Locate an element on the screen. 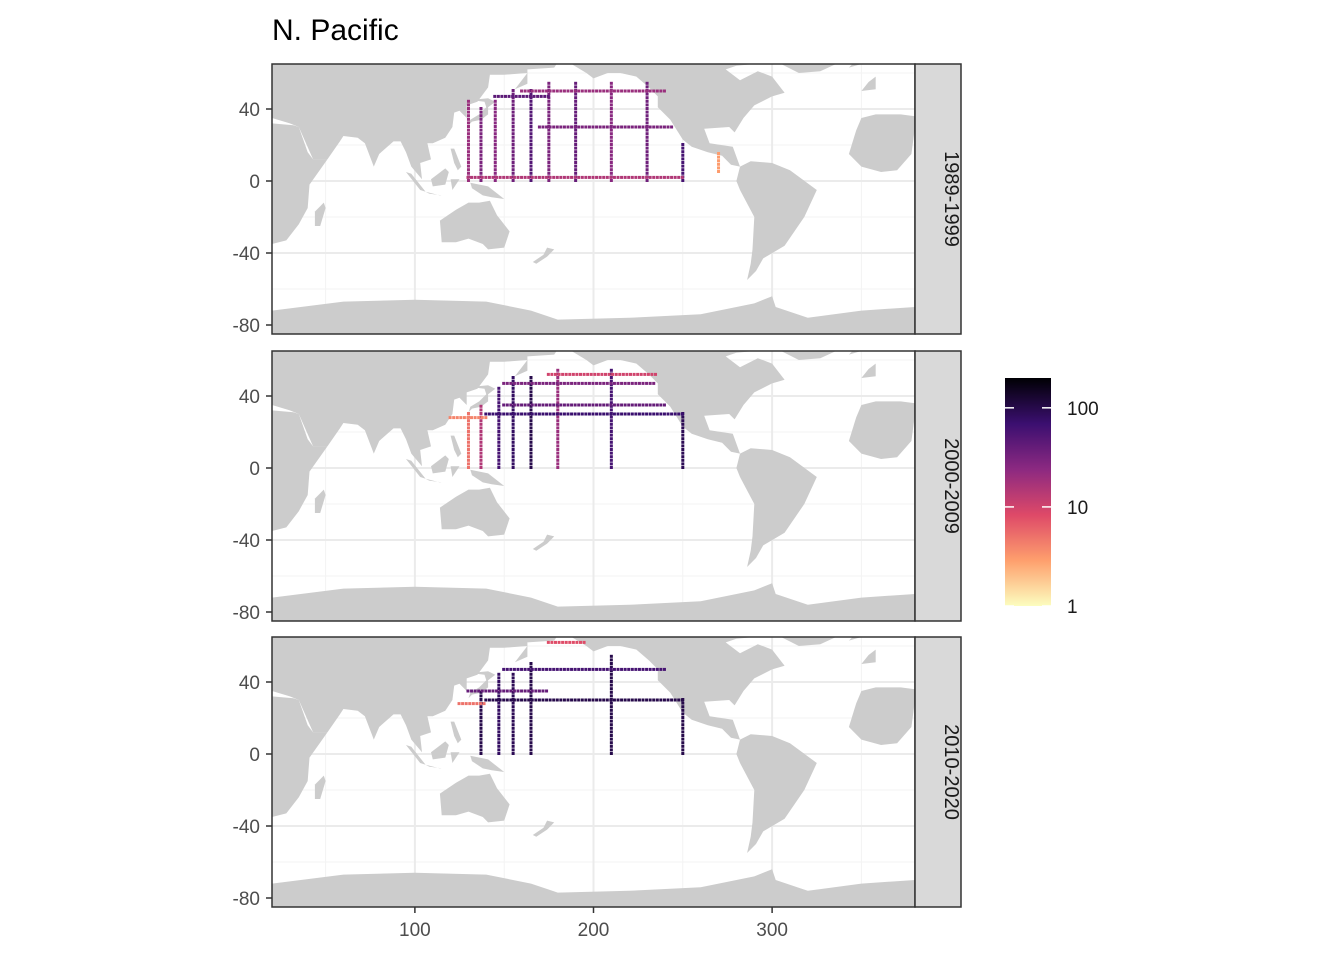 This screenshot has height=960, width=1344. y-tick-label: -80 is located at coordinates (246, 613).